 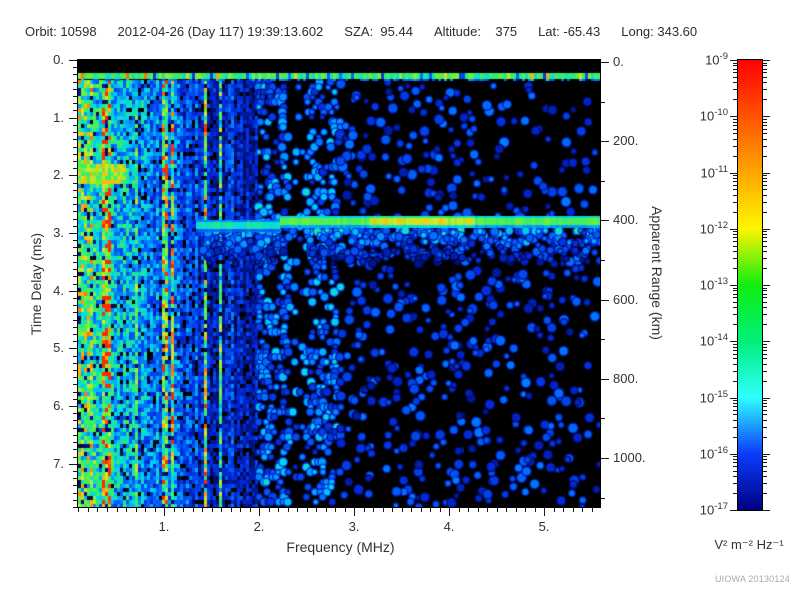 What do you see at coordinates (713, 453) in the screenshot?
I see `colorbar-tick-label: 10-16` at bounding box center [713, 453].